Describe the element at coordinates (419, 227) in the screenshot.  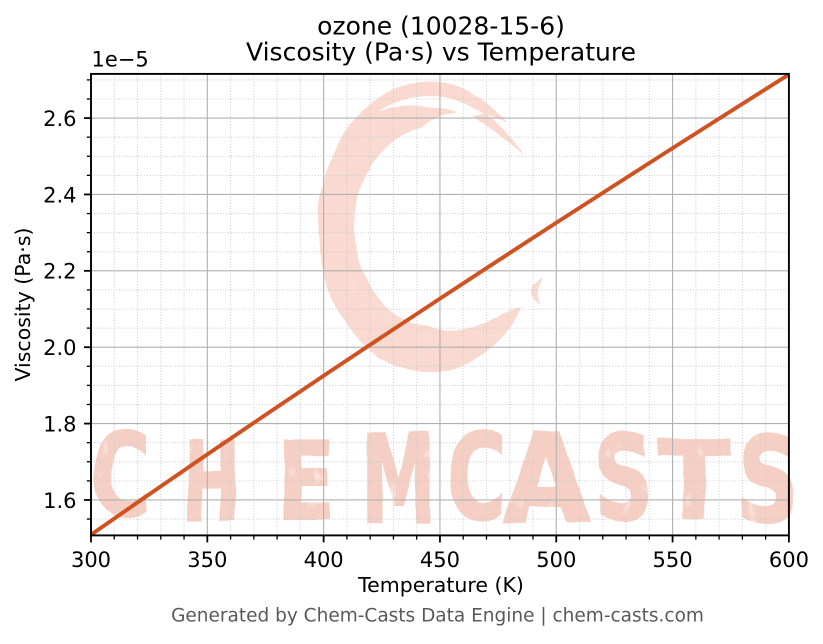
I see `ring-main-stroke` at that location.